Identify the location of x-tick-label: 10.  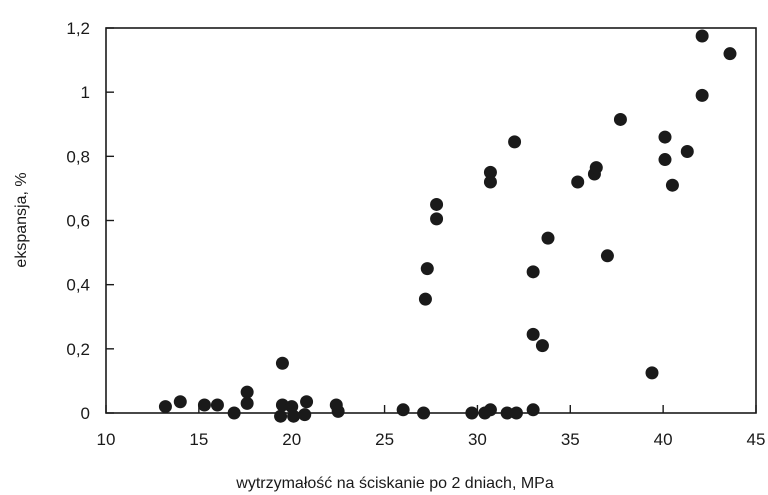
(106, 439).